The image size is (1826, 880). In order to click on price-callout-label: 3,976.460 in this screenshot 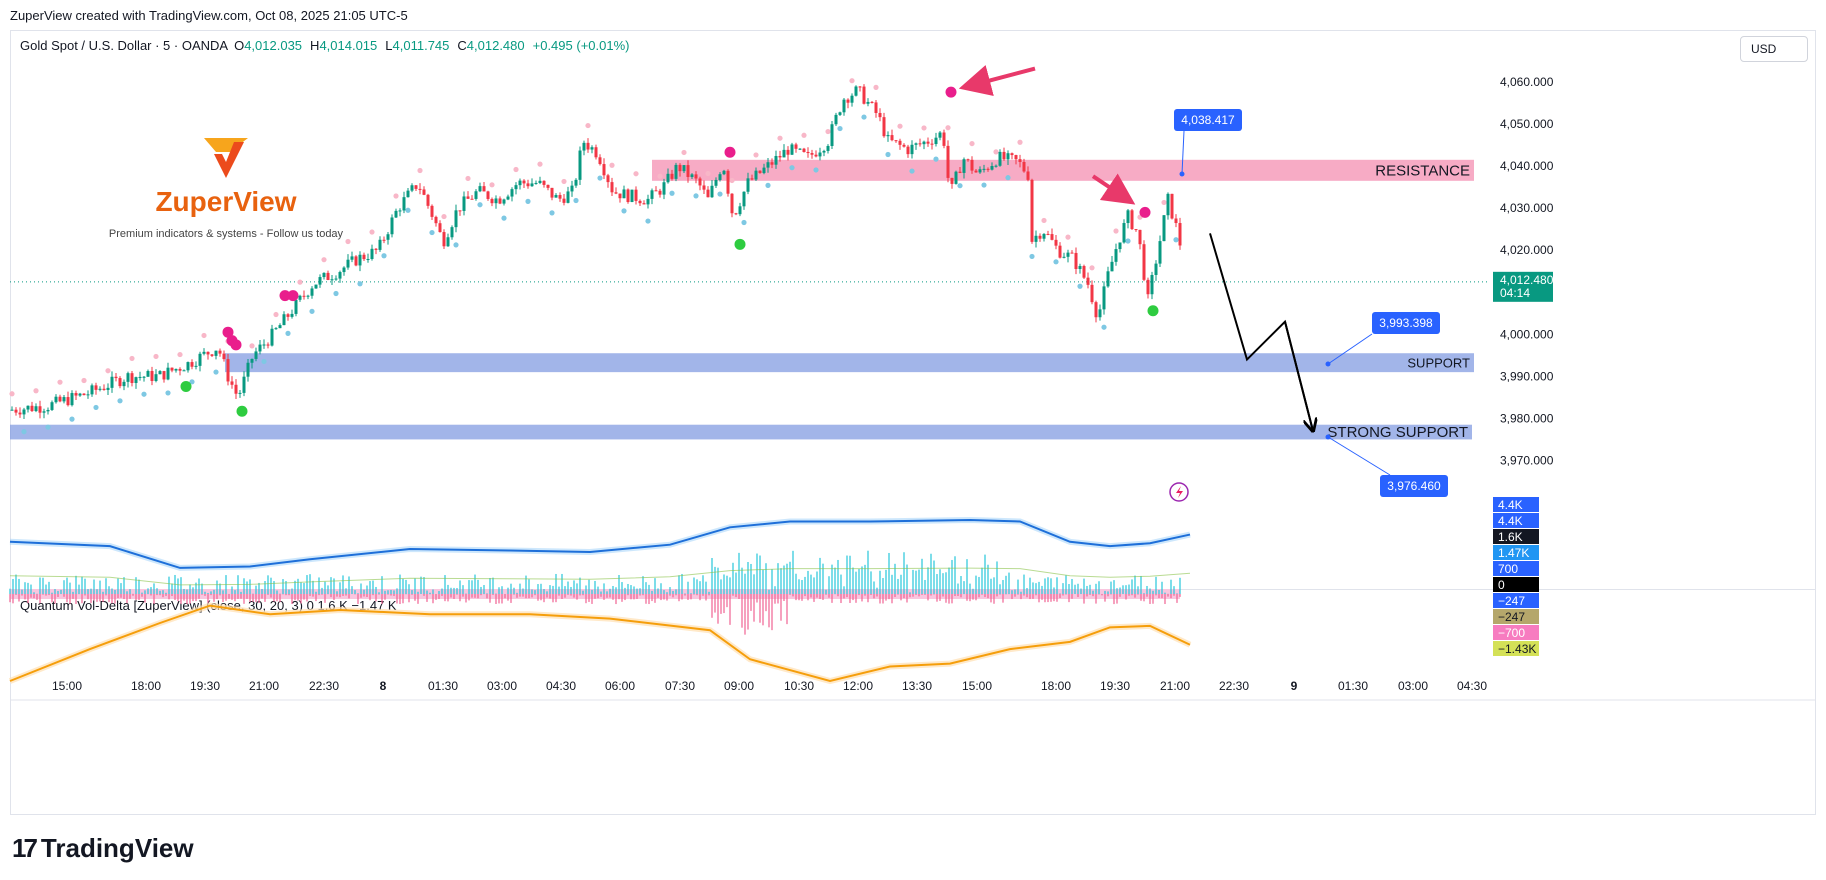, I will do `click(1414, 486)`.